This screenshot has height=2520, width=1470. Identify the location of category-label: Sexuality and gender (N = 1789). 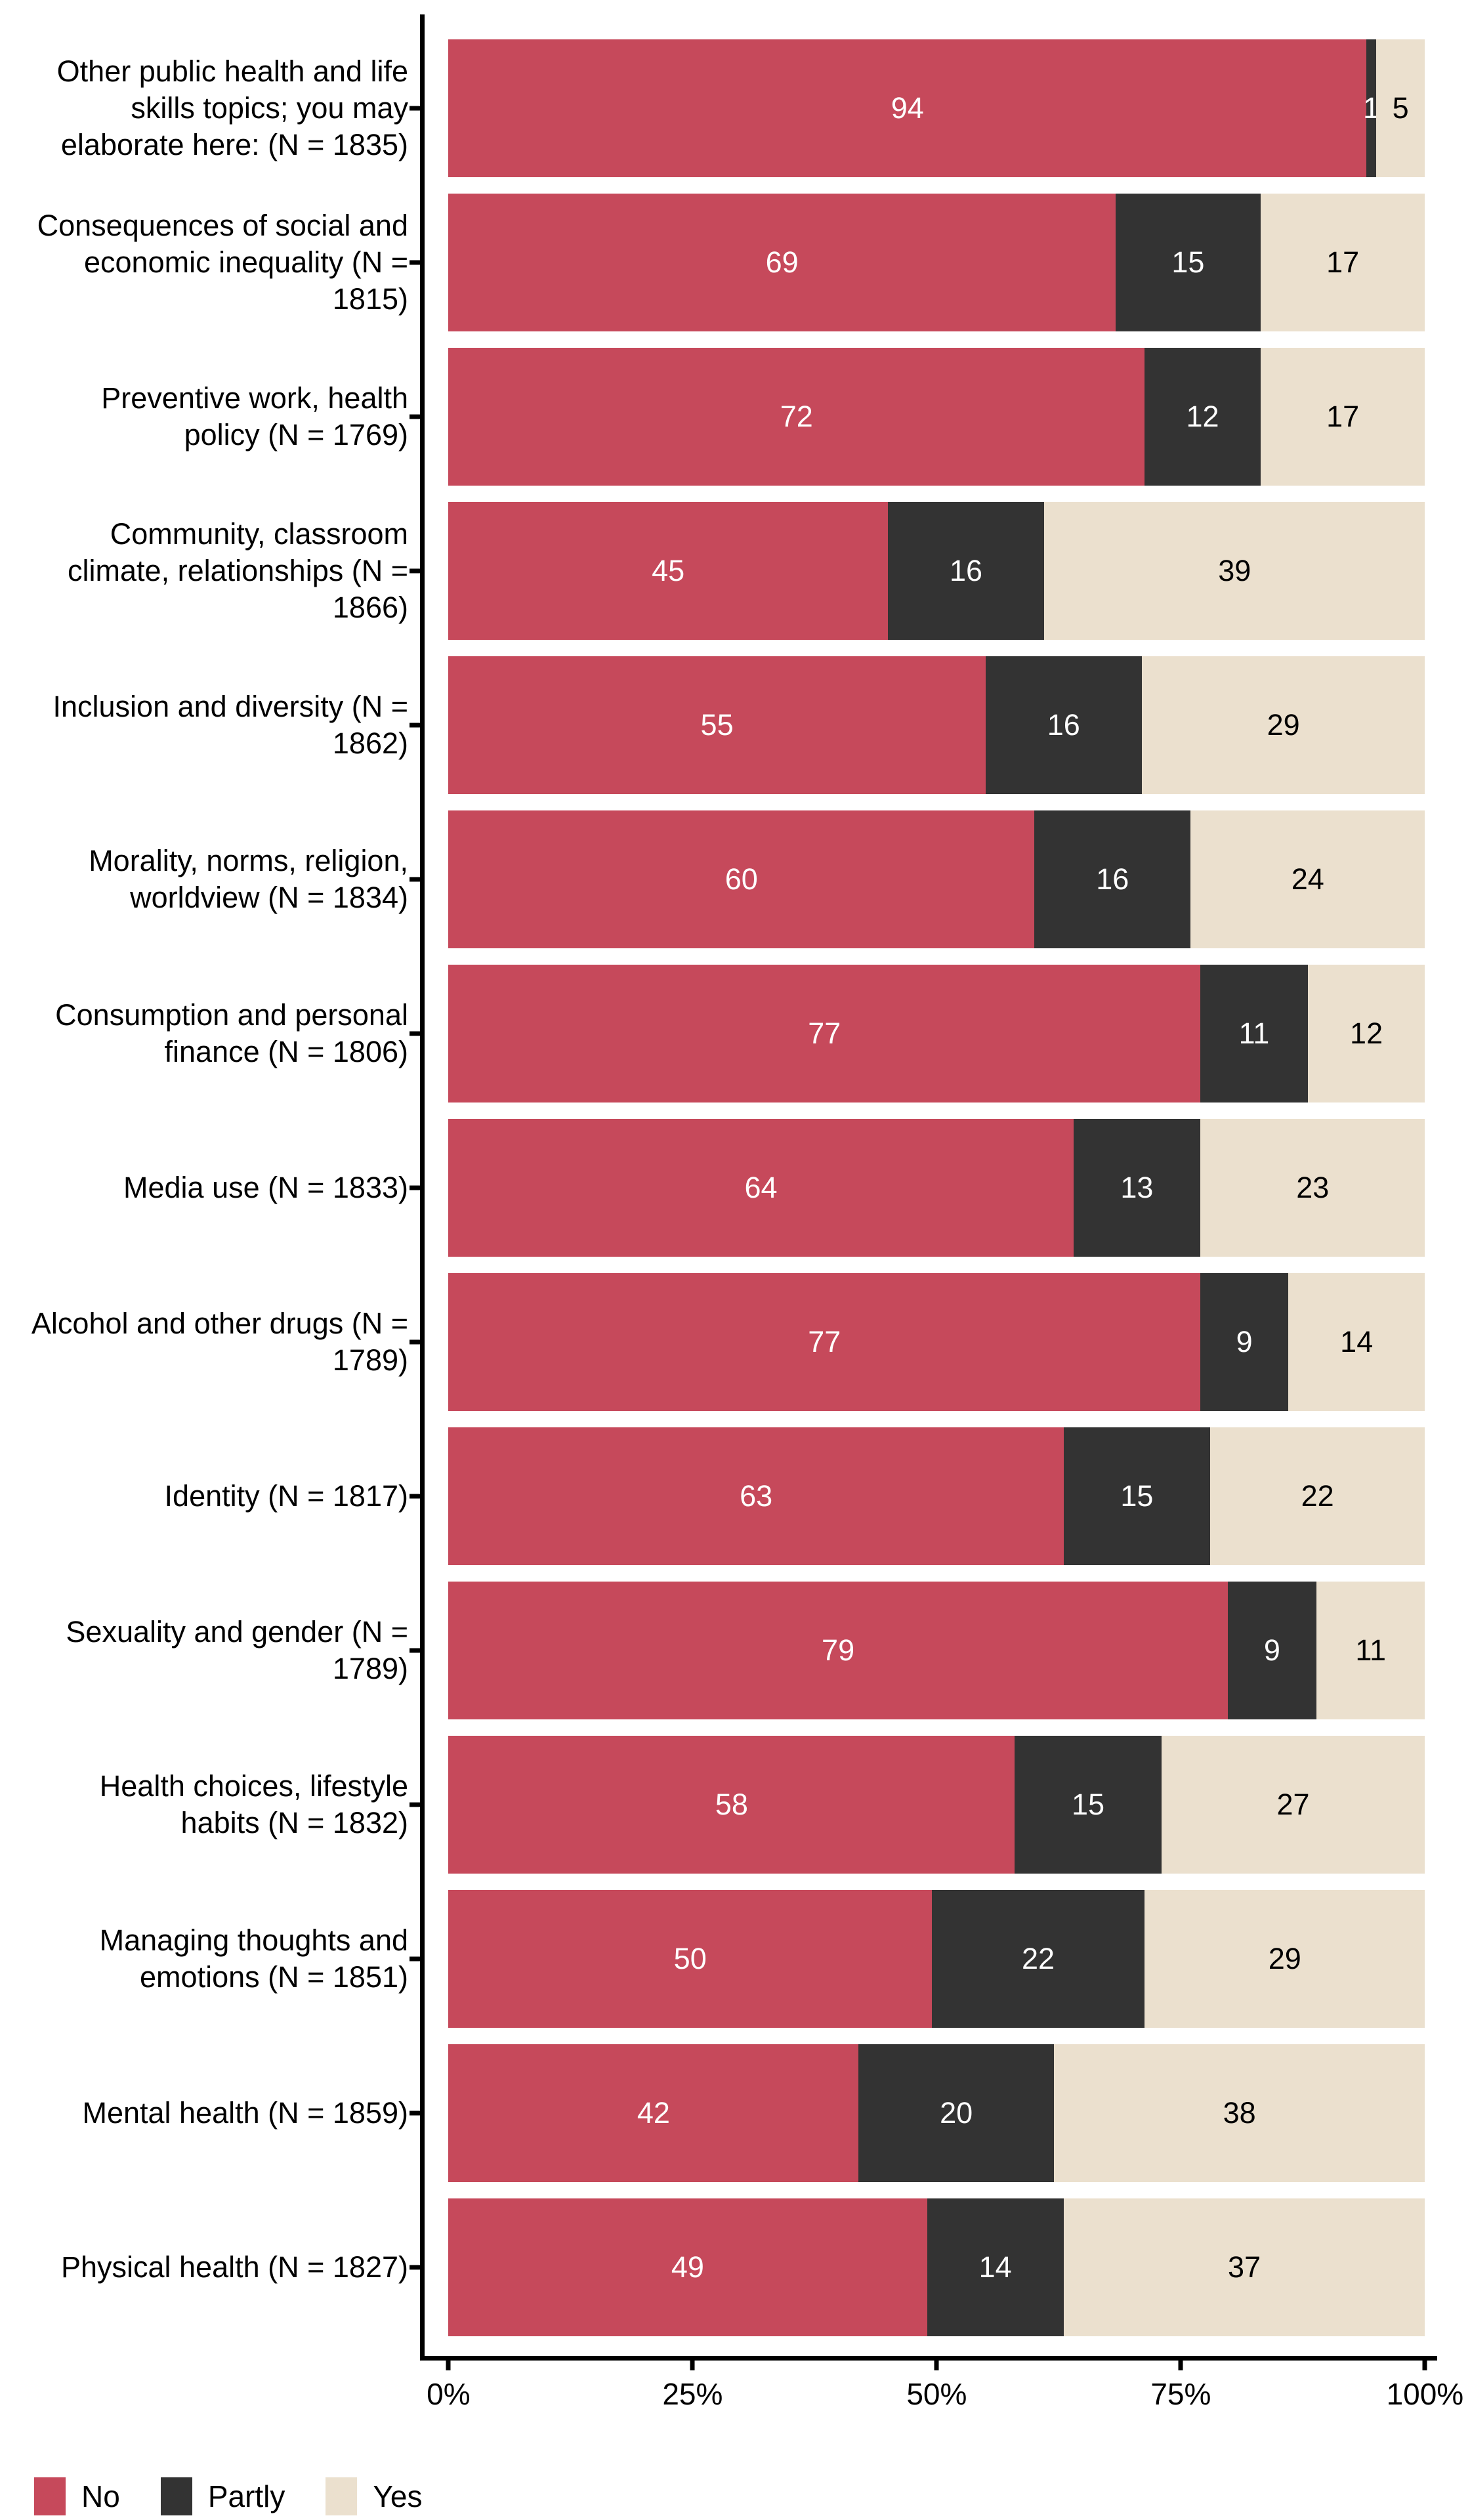
(237, 1650).